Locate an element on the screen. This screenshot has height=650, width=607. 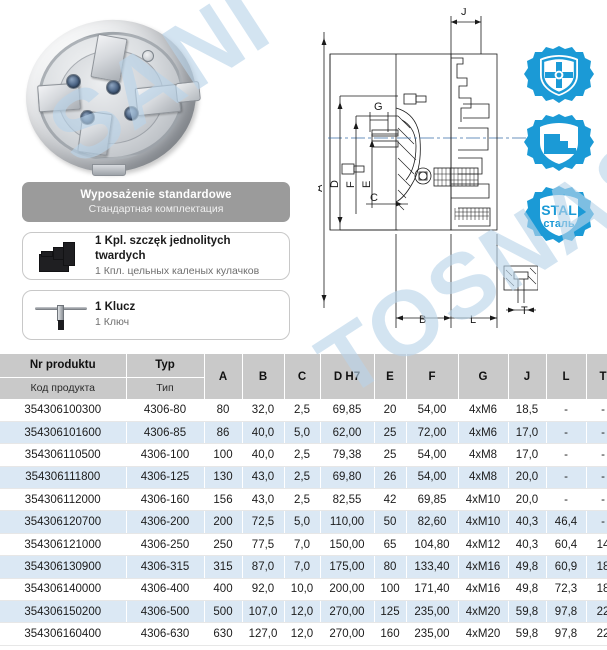
dim-label-J: J is located at coordinates (464, 13).